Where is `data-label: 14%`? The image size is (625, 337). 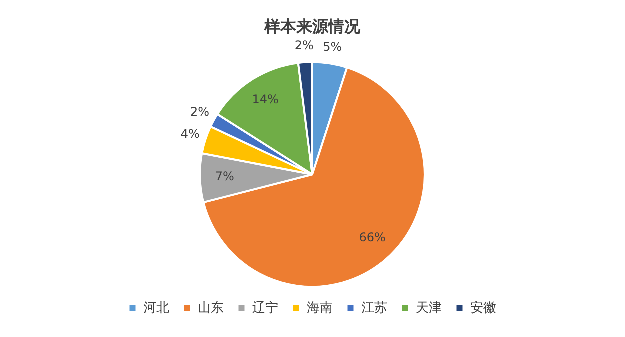
data-label: 14% is located at coordinates (265, 99).